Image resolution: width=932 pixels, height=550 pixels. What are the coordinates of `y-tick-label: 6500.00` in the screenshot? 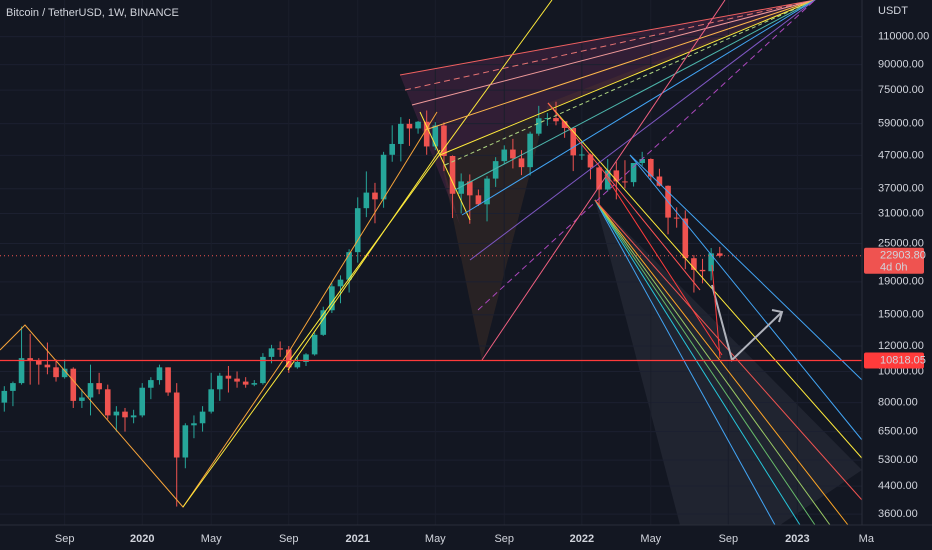 It's located at (898, 432).